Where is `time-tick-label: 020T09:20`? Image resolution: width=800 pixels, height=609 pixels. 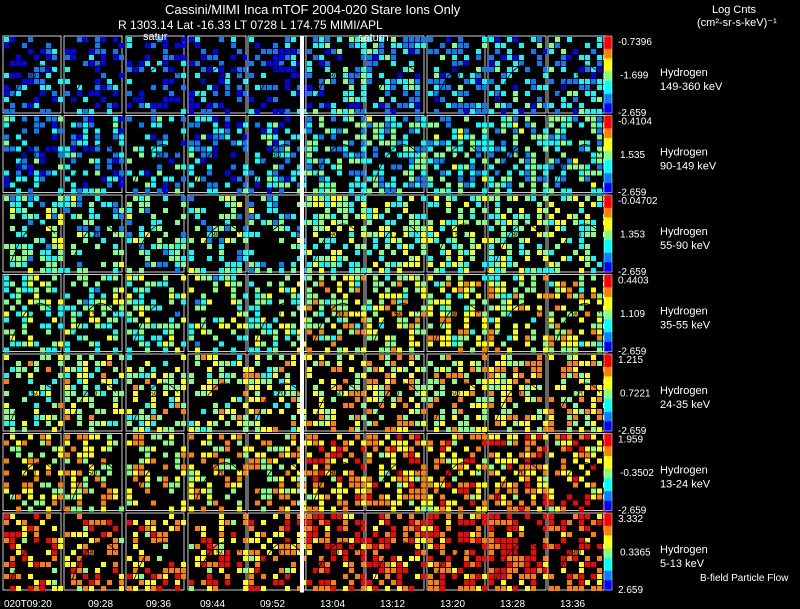 time-tick-label: 020T09:20 is located at coordinates (28, 604).